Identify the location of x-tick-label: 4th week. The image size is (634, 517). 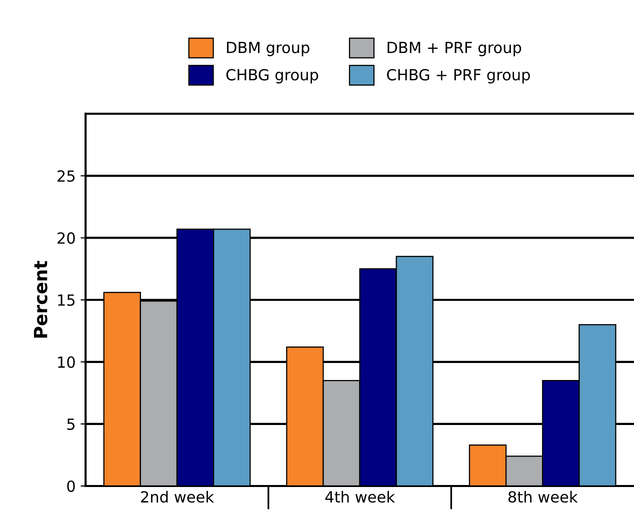
(360, 496).